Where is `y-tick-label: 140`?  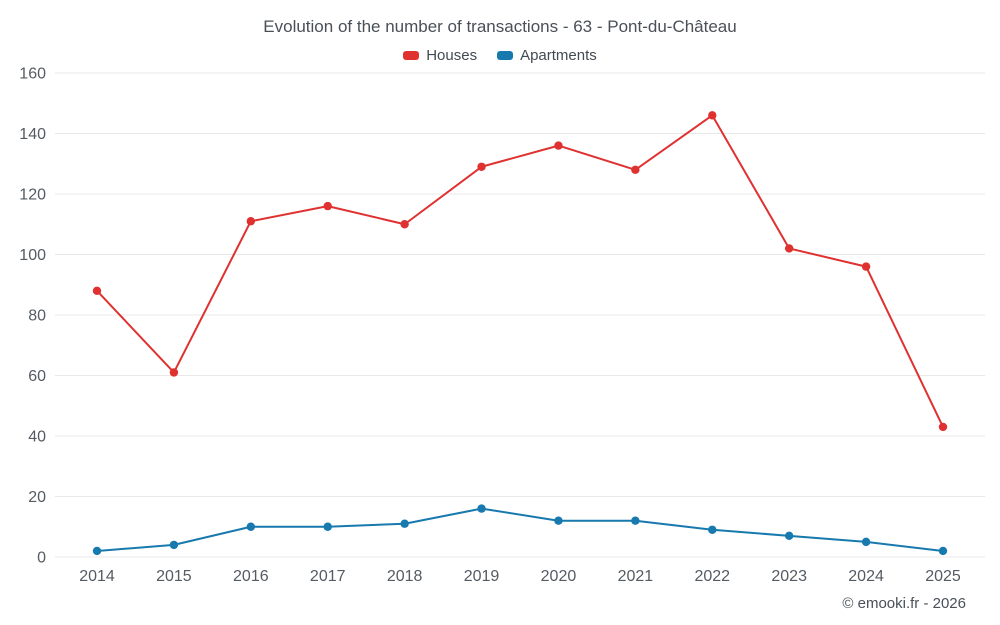
y-tick-label: 140 is located at coordinates (32, 134).